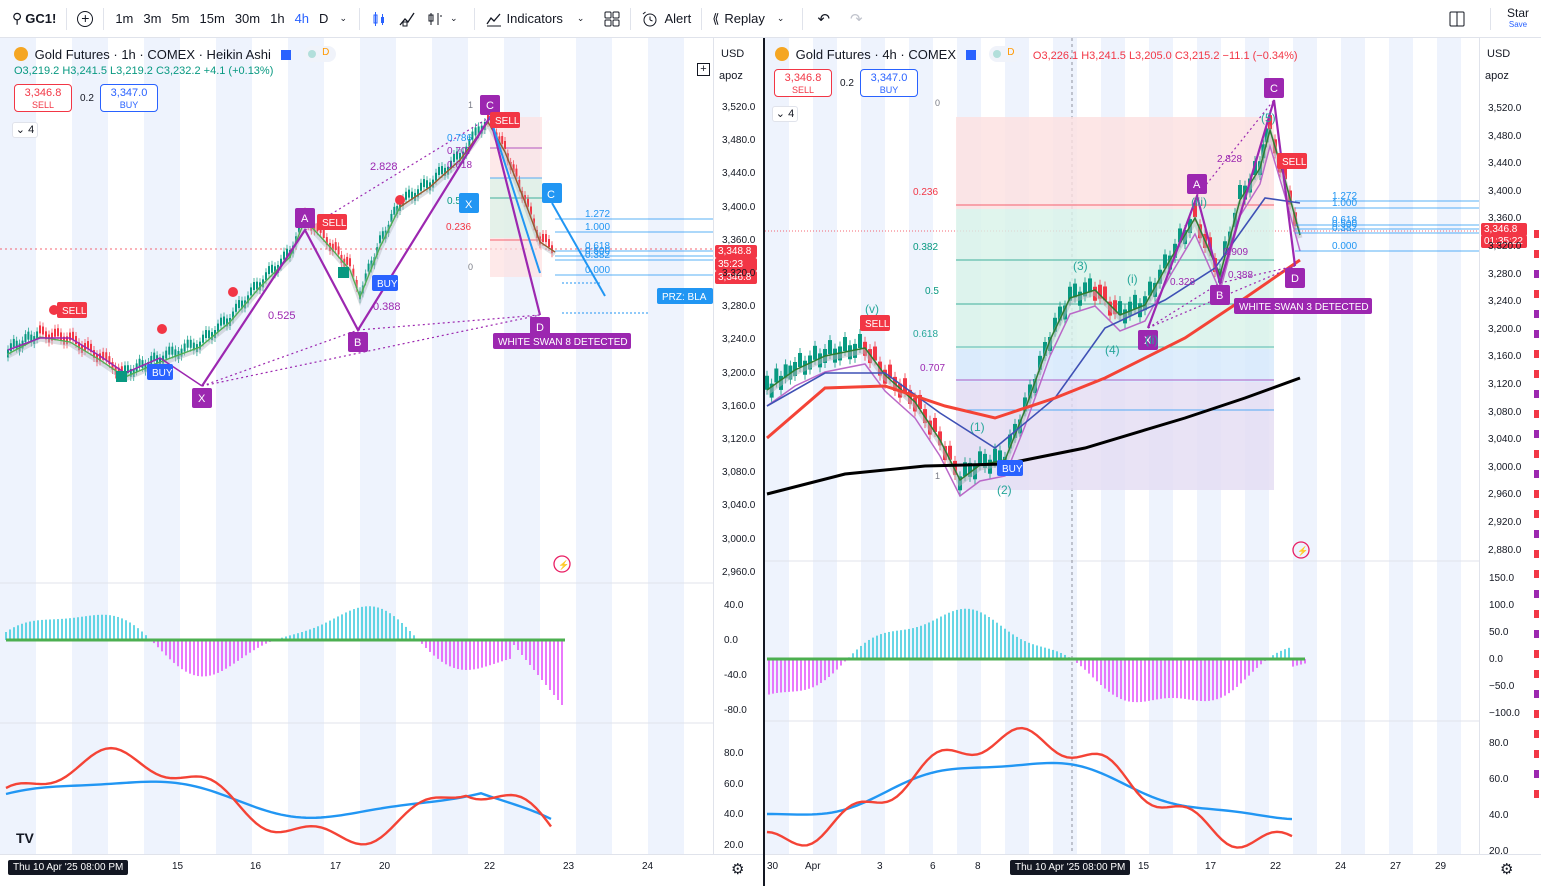  Describe the element at coordinates (1504, 446) in the screenshot. I see `right-price-axis` at that location.